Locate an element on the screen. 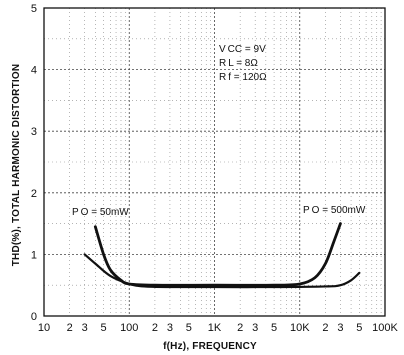 This screenshot has width=404, height=355. series-line-50mw is located at coordinates (222, 271).